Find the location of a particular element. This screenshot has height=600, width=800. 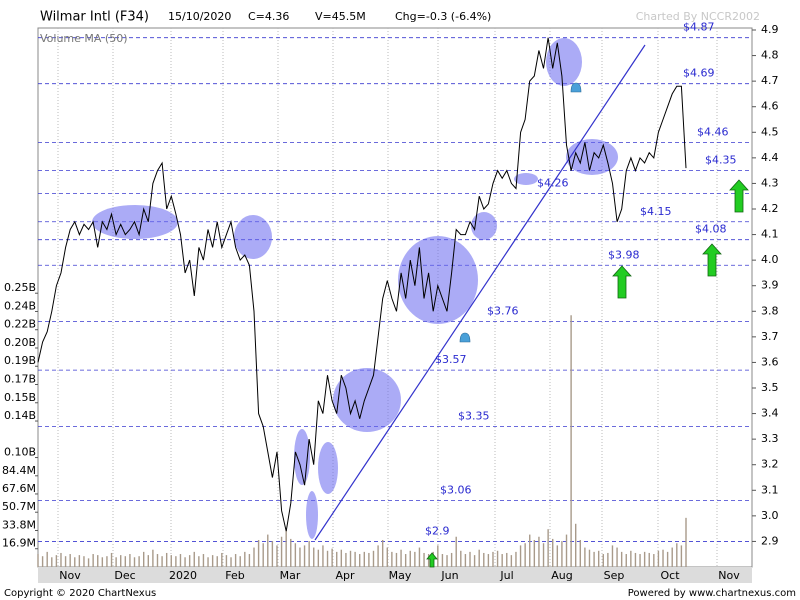

y-tick-label: 3.9 is located at coordinates (770, 285).